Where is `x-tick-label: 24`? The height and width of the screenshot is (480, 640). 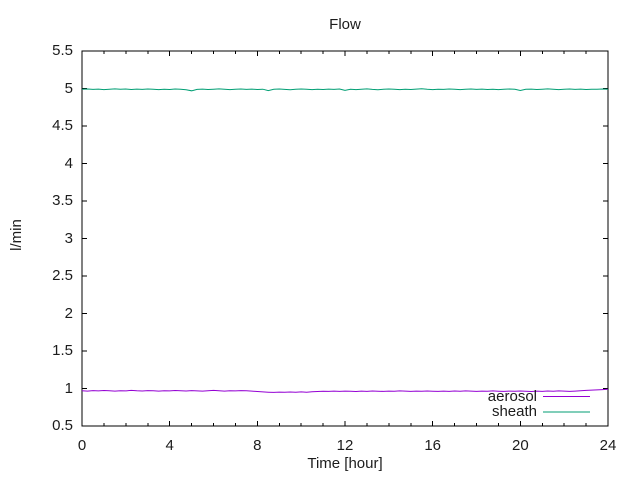
x-tick-label: 24 is located at coordinates (608, 445).